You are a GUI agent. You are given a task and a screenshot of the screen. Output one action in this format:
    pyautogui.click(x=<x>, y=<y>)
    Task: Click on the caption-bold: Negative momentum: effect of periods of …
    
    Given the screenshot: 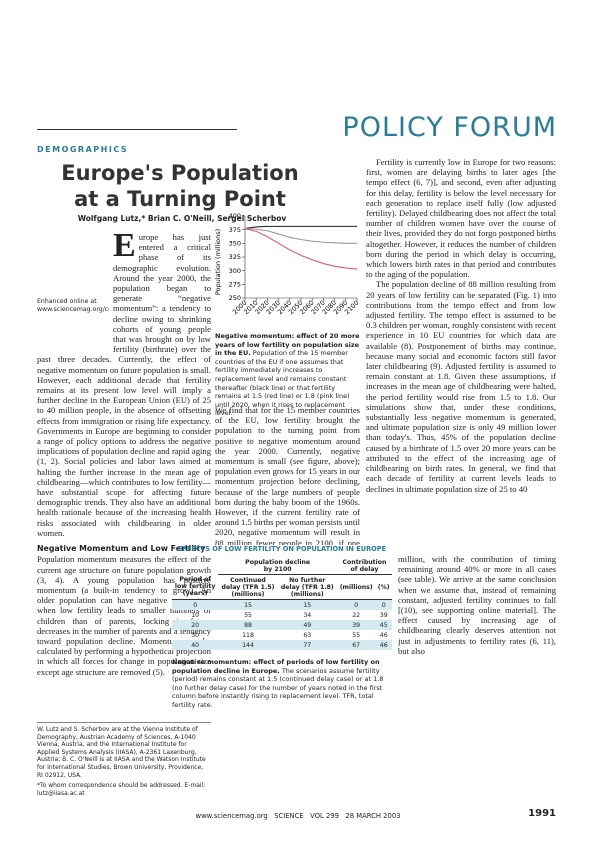 What is the action you would take?
    pyautogui.click(x=276, y=666)
    